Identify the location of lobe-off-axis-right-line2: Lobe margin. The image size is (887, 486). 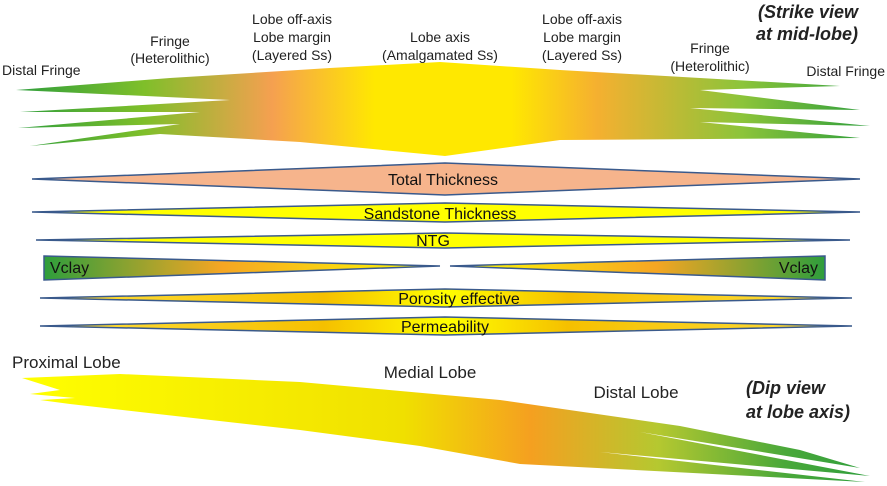
(582, 37).